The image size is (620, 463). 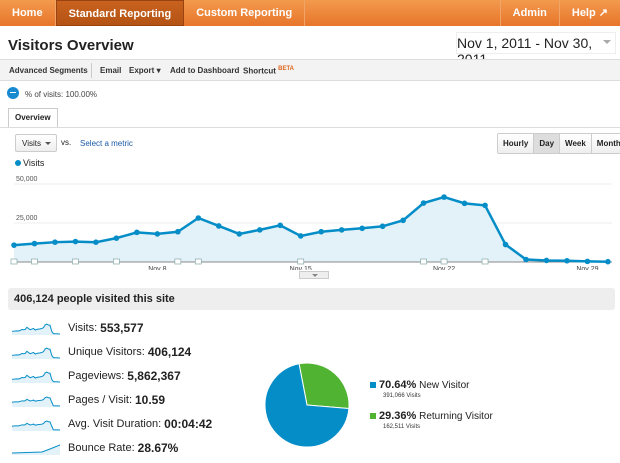 What do you see at coordinates (100, 400) in the screenshot?
I see `metric-label: Pages / Visit:` at bounding box center [100, 400].